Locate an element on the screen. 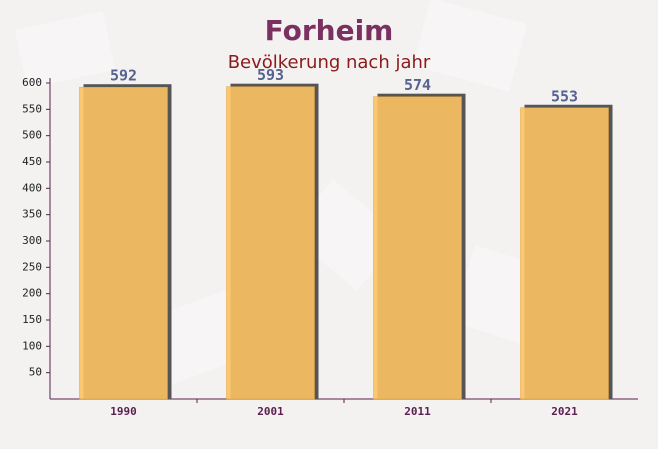 The width and height of the screenshot is (658, 449). value-label: 553 is located at coordinates (564, 96).